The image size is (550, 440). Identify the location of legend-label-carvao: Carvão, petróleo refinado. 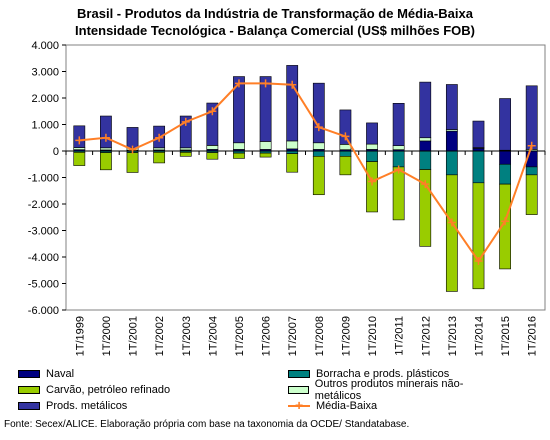
(108, 390).